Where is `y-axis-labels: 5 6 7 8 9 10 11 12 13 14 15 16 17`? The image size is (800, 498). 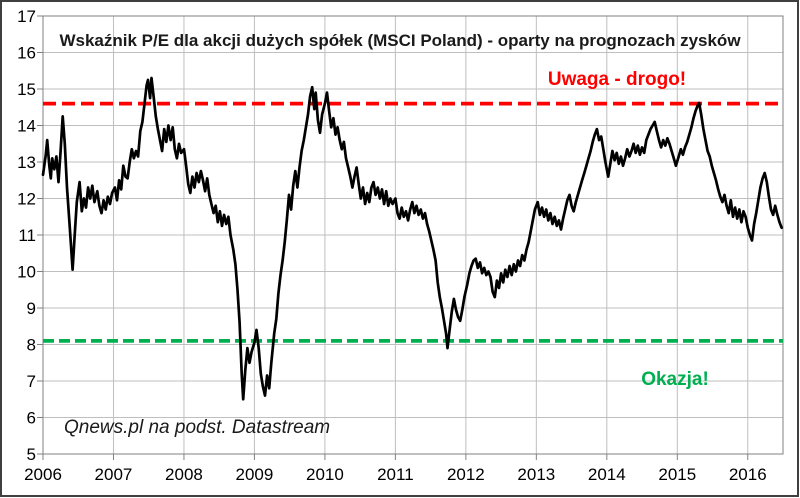 y-axis-labels: 5 6 7 8 9 10 11 12 13 14 15 16 17 is located at coordinates (26, 235).